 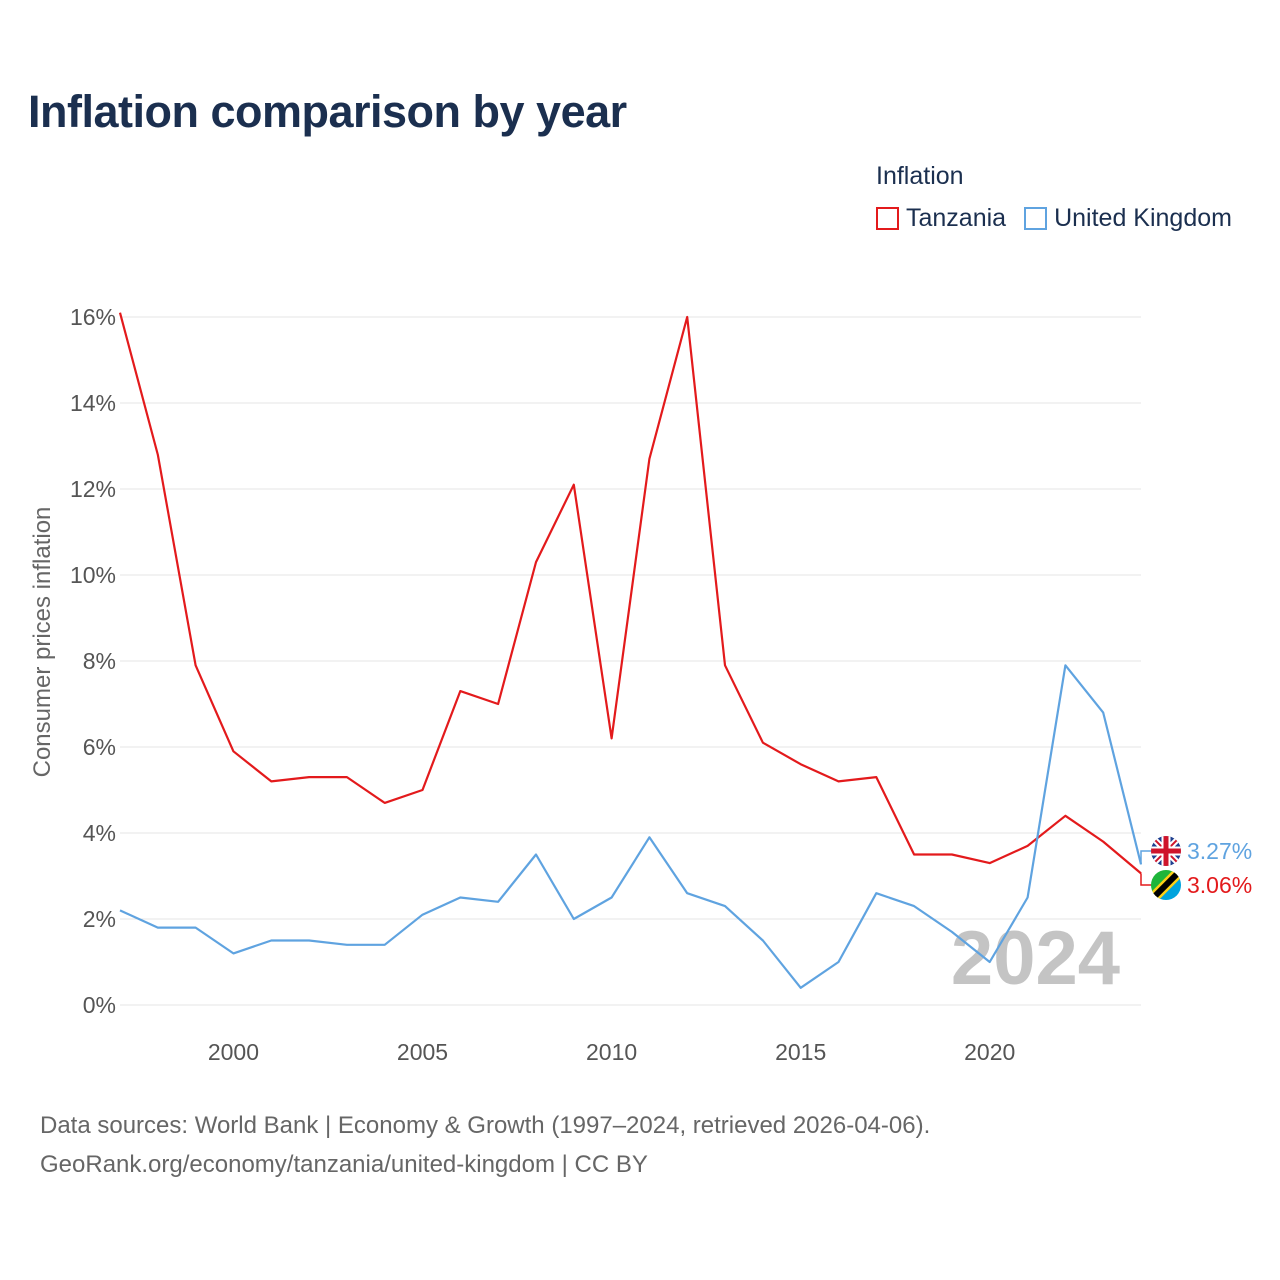 What do you see at coordinates (99, 1005) in the screenshot?
I see `y-tick-label: 0%` at bounding box center [99, 1005].